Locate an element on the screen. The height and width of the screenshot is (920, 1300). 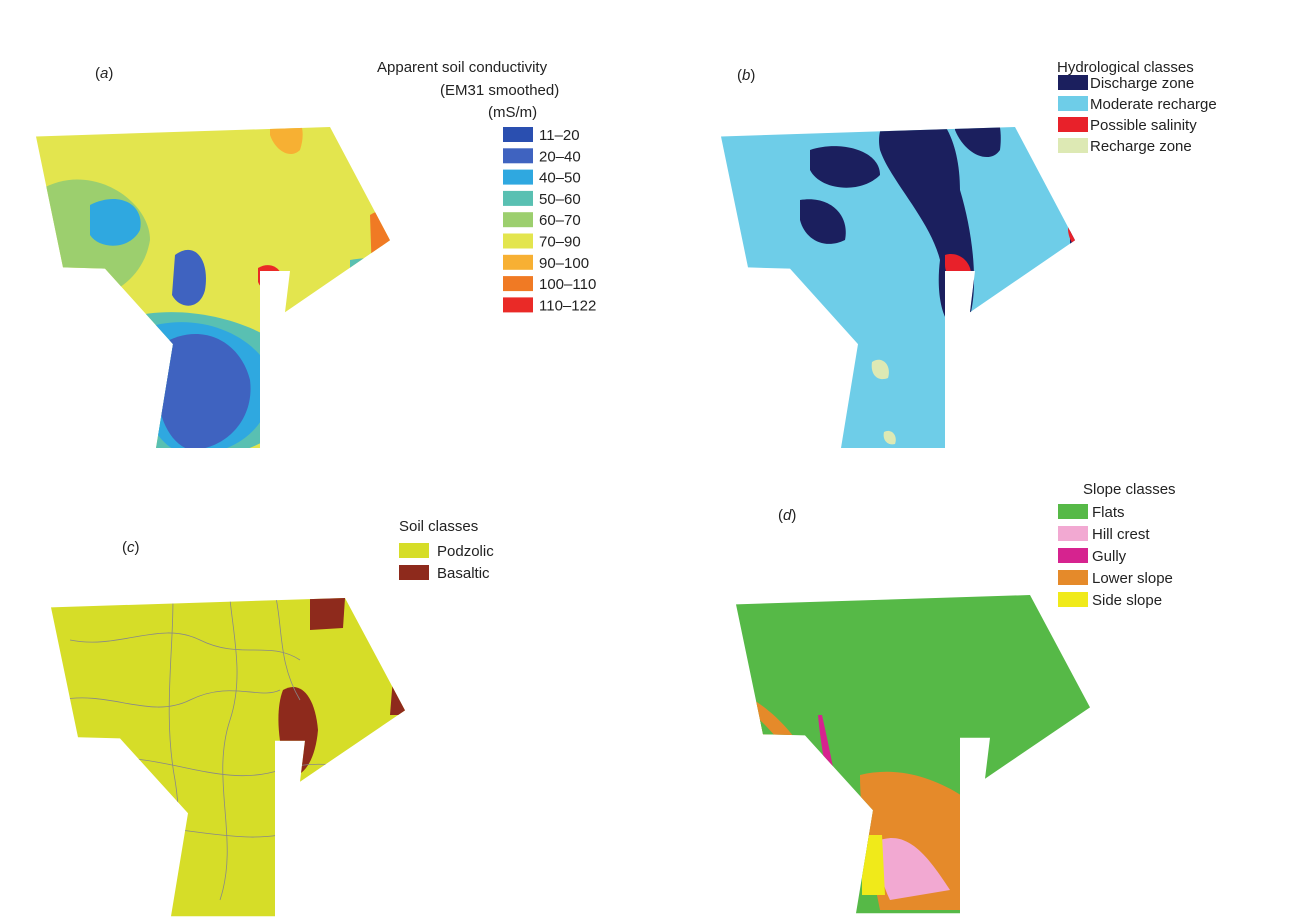
panel-d-label: (d) is located at coordinates (787, 515).